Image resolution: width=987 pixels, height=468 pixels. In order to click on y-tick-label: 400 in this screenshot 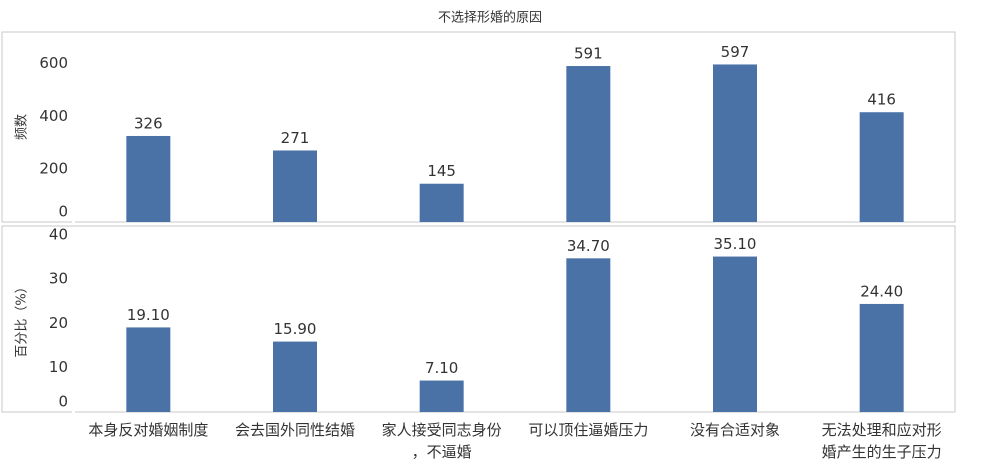, I will do `click(53, 116)`.